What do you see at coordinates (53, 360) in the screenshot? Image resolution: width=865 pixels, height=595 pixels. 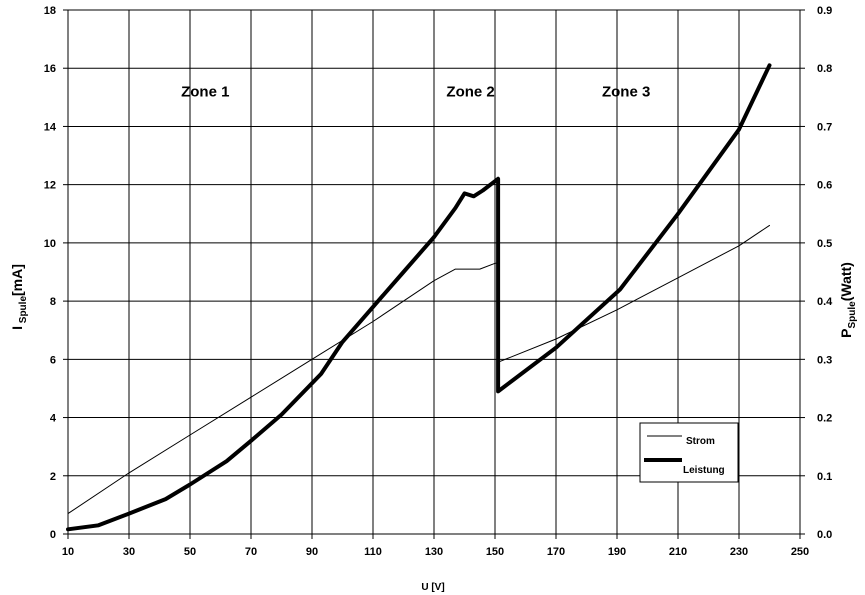 I see `y-left-tick-label: 6` at bounding box center [53, 360].